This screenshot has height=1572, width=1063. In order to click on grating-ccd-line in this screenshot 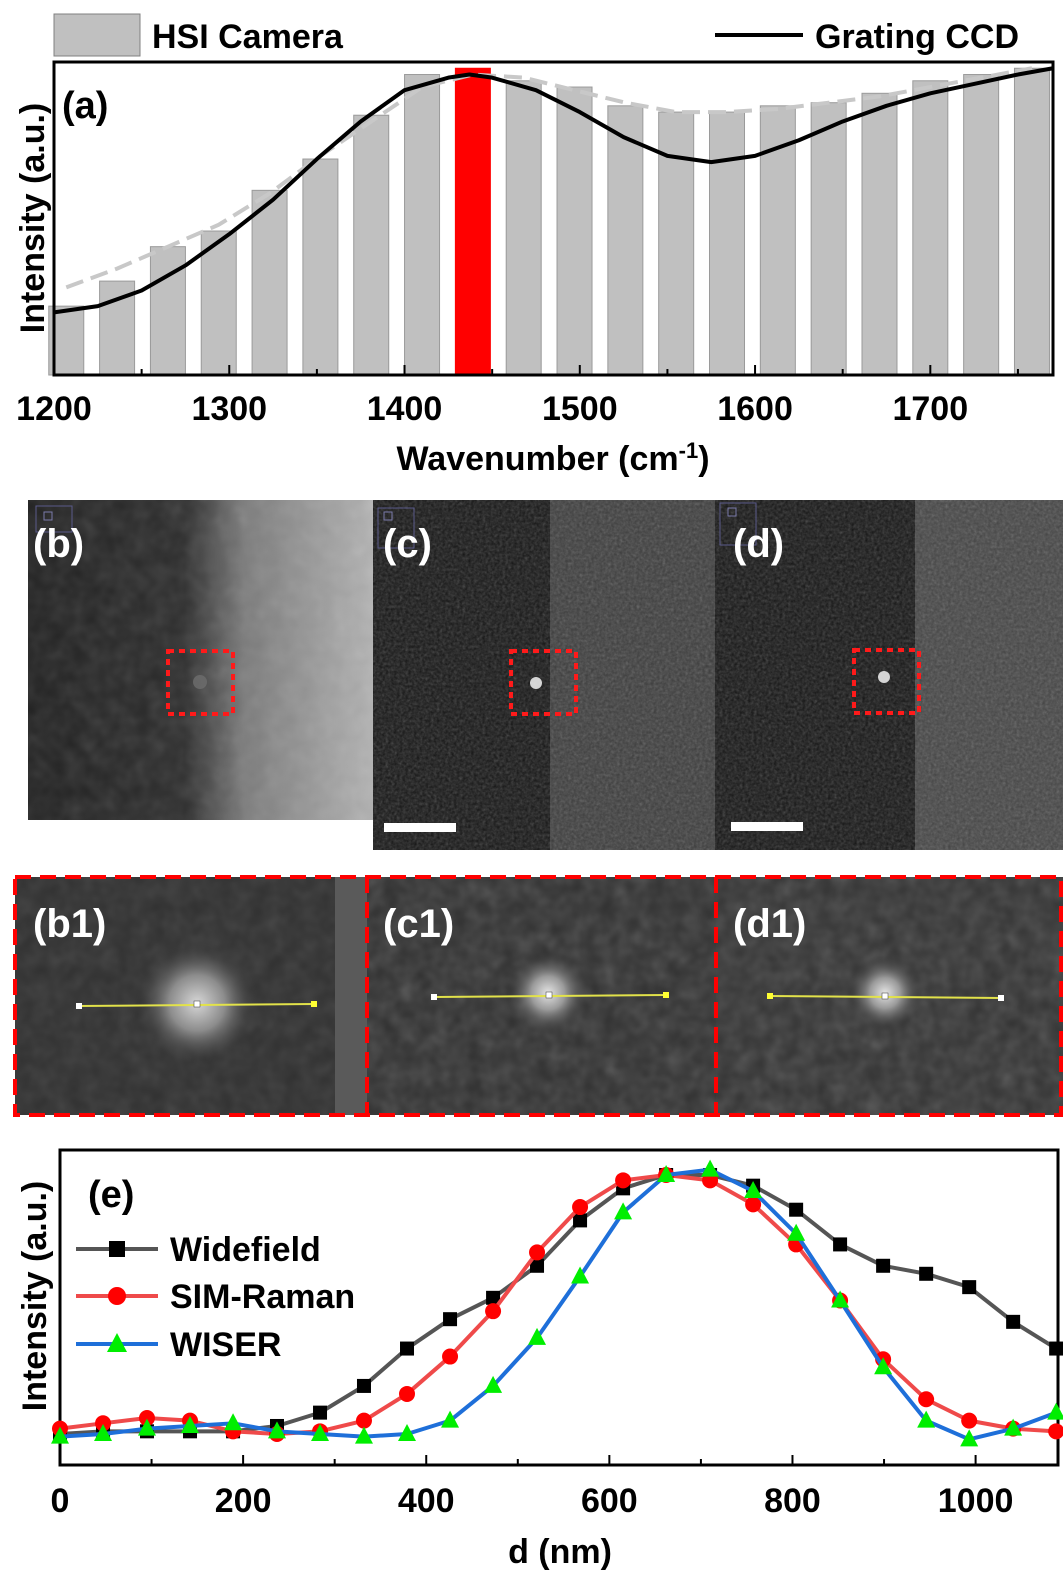, I will do `click(553, 190)`.